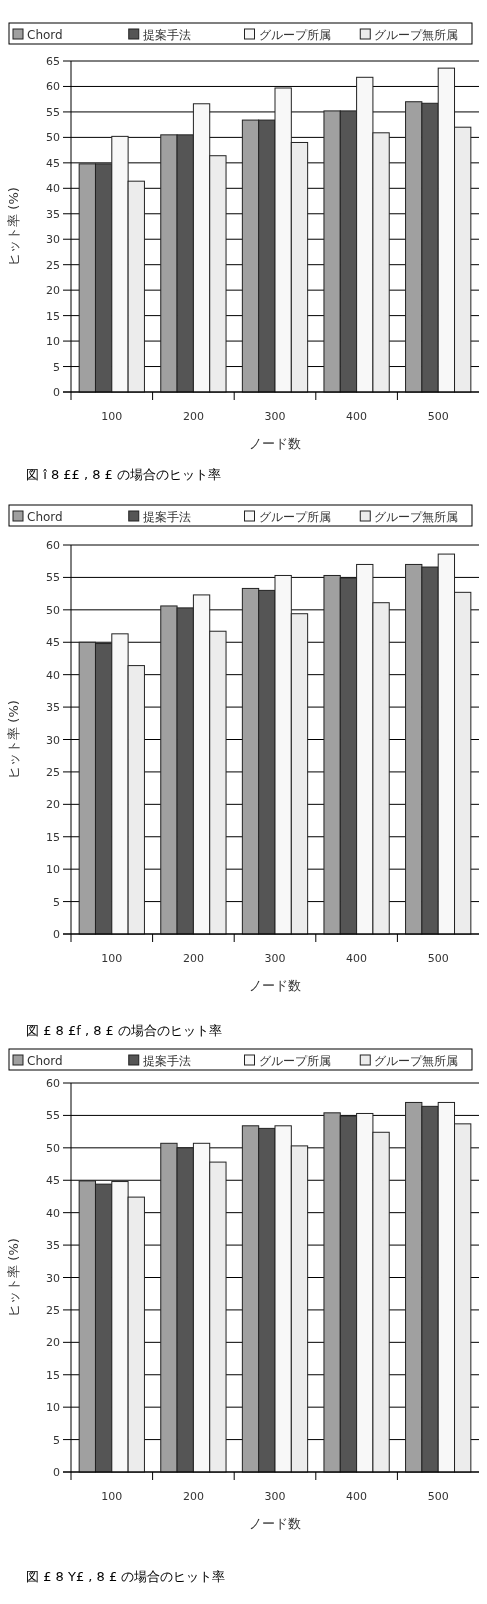  I want to click on text: 図 î 8 ££ , 8 £ の場合のヒット率, so click(124, 474).